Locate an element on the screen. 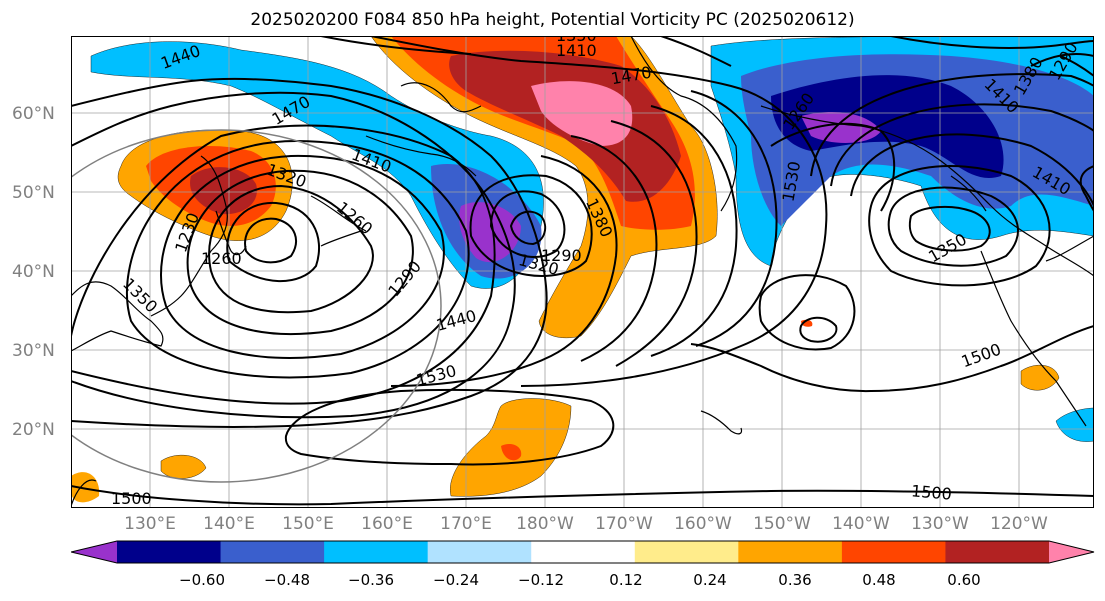 The width and height of the screenshot is (1105, 601). lat-label: 50°N is located at coordinates (33, 193).